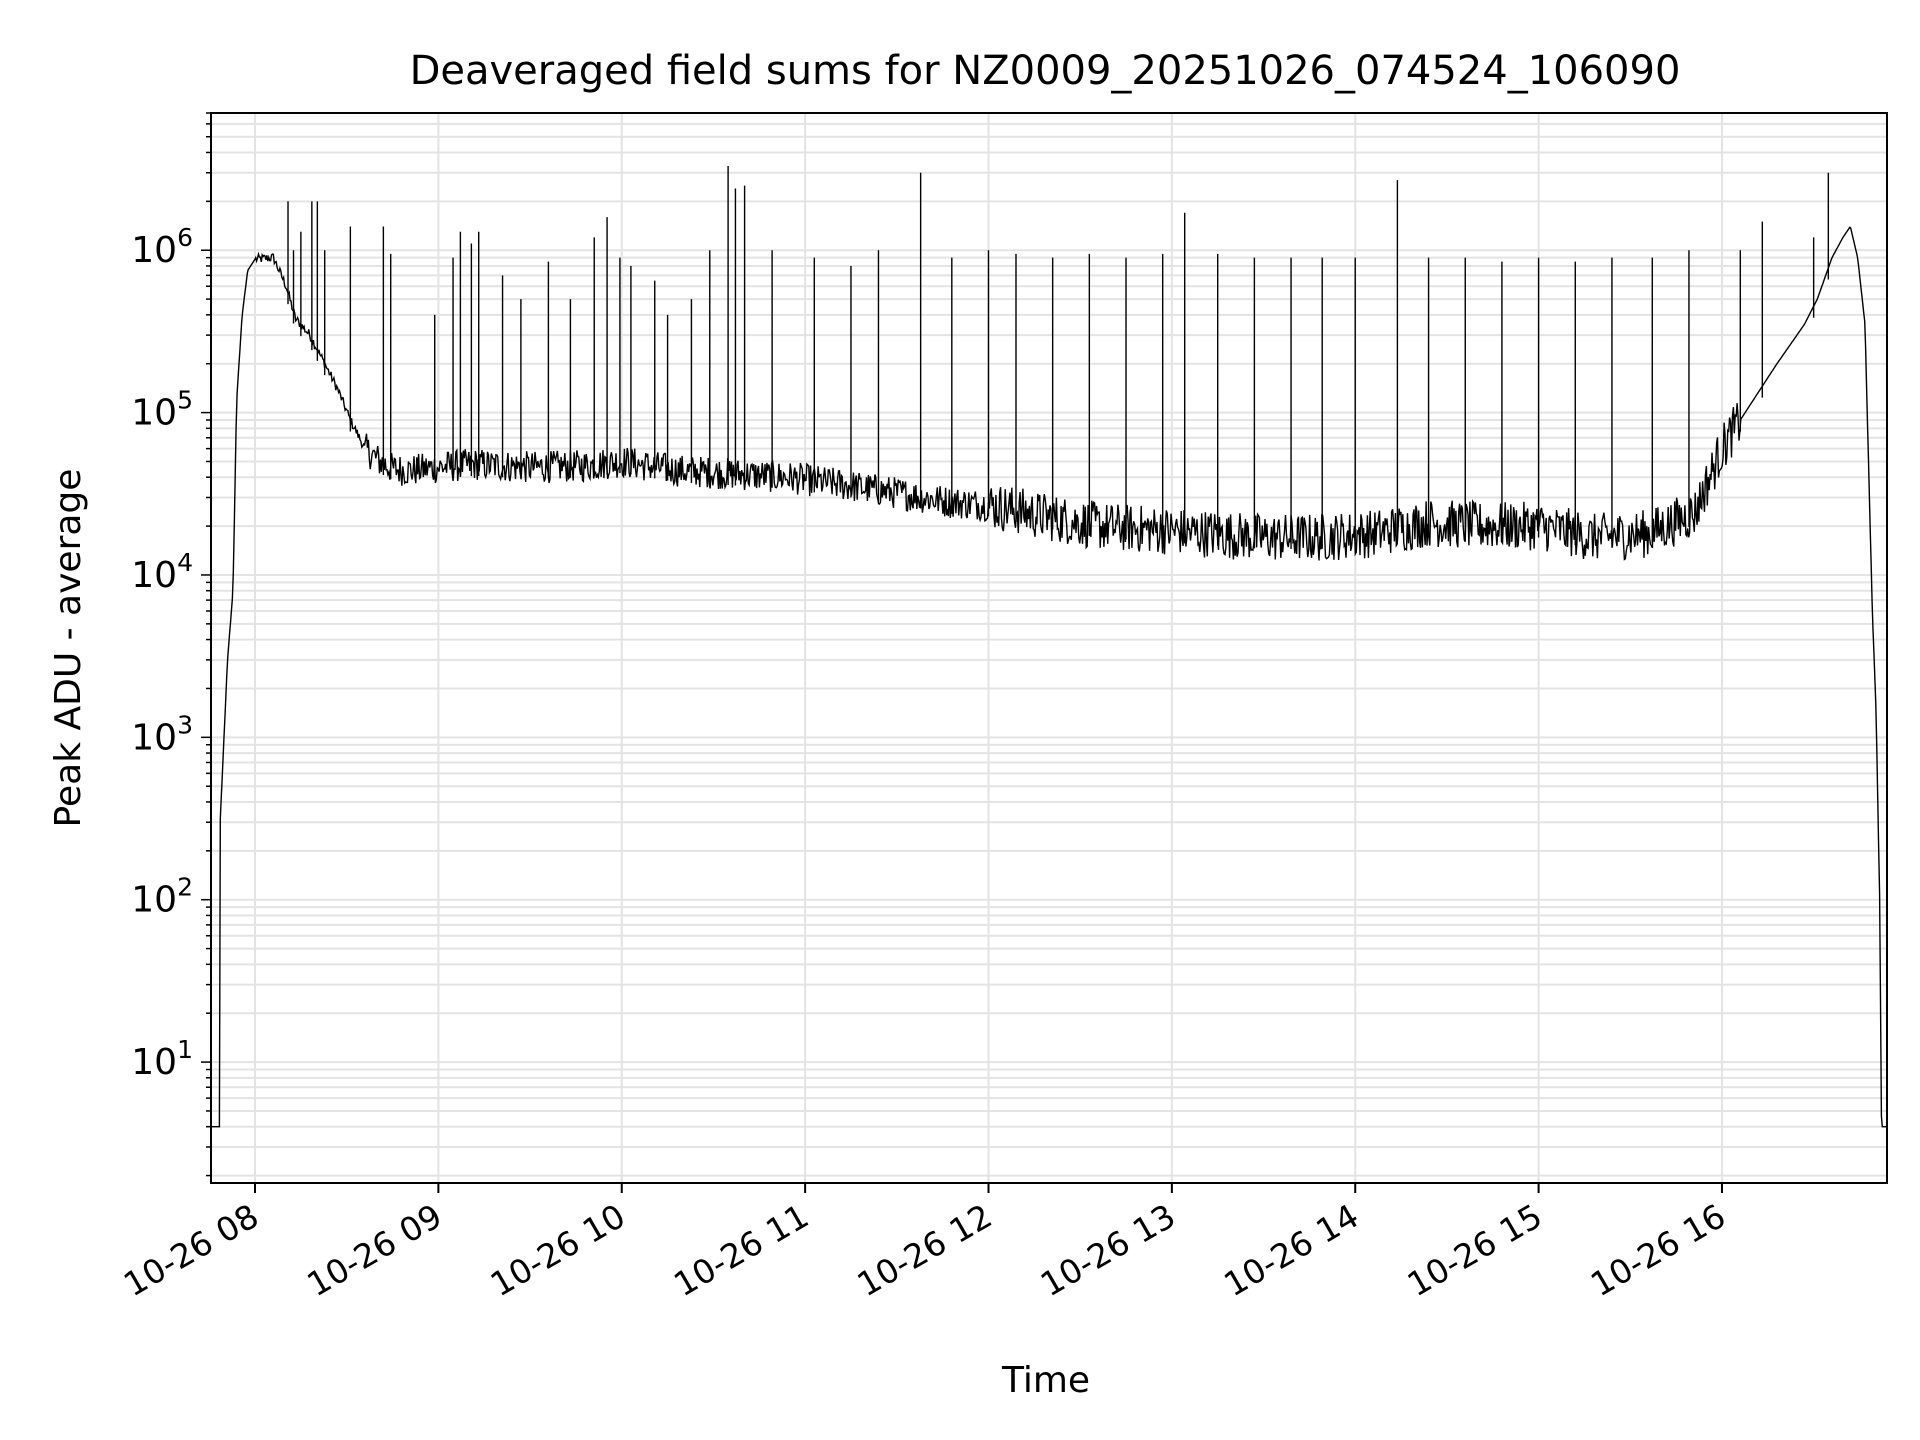  Describe the element at coordinates (185, 1049) in the screenshot. I see `y-tick-exponent: 1` at that location.